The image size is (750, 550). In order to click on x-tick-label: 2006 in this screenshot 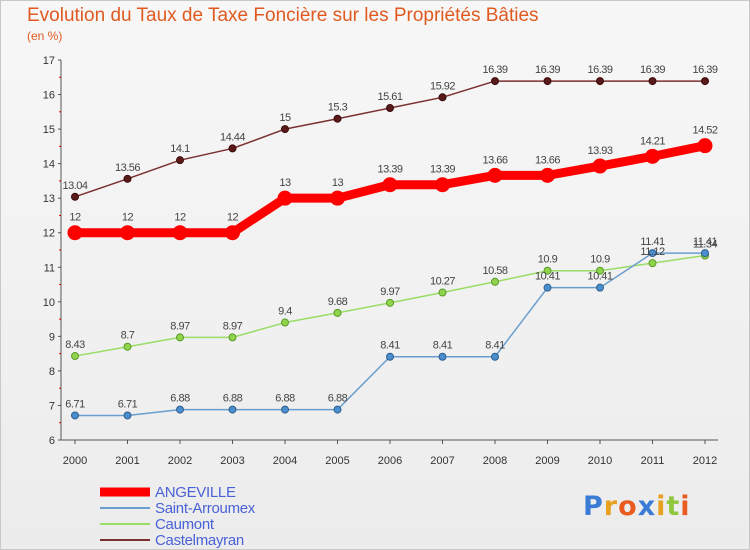, I will do `click(390, 461)`.